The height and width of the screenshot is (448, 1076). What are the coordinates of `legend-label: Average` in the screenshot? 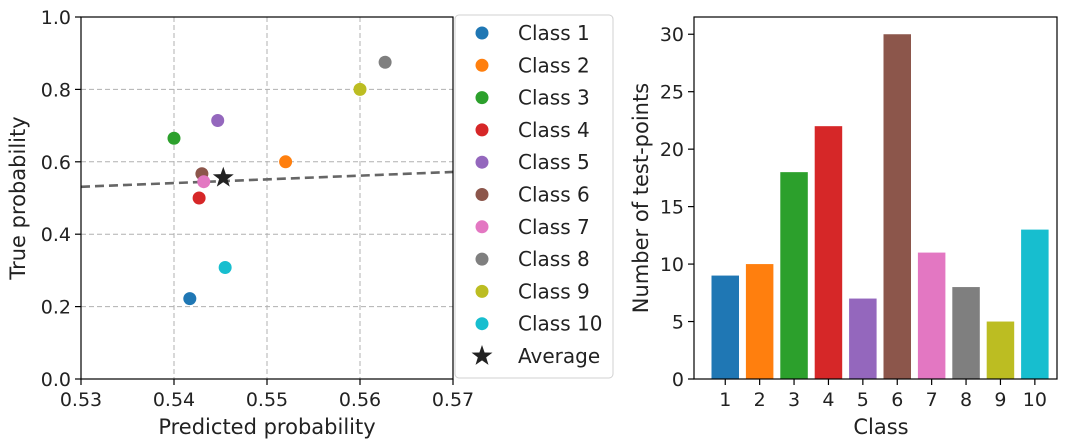 It's located at (559, 356).